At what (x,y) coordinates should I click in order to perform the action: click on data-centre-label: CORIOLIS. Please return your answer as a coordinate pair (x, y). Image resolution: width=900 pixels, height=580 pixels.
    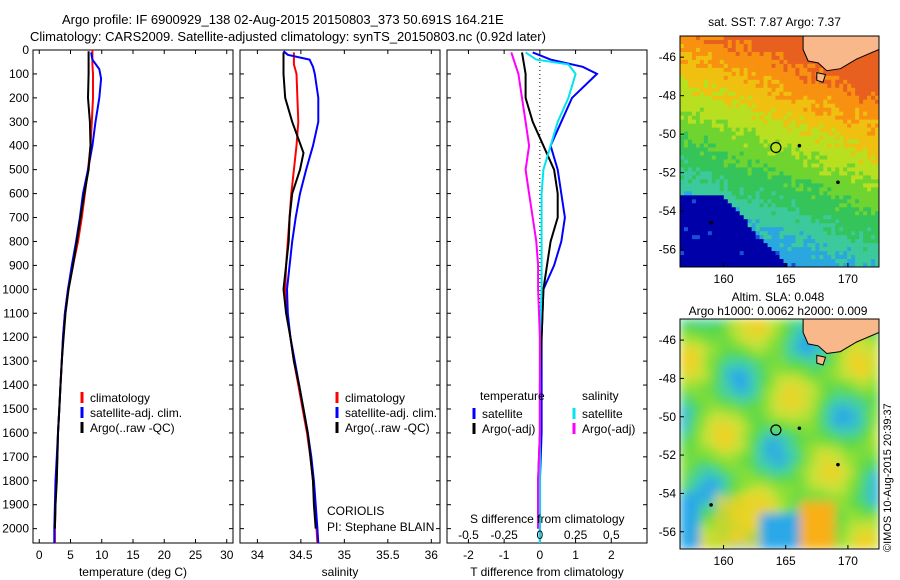
    Looking at the image, I should click on (355, 511).